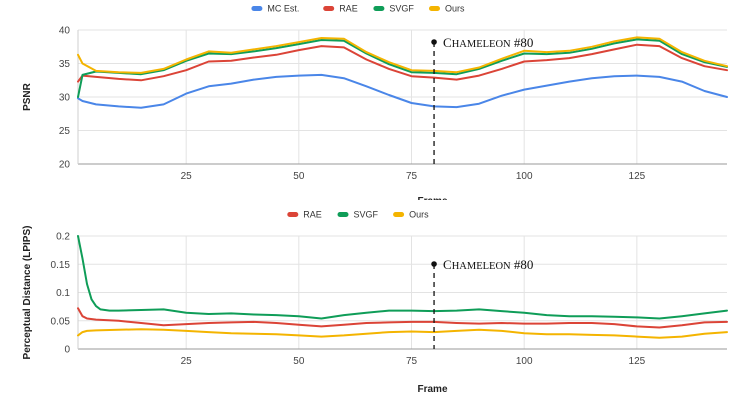  I want to click on clip-mask, so click(390, 203).